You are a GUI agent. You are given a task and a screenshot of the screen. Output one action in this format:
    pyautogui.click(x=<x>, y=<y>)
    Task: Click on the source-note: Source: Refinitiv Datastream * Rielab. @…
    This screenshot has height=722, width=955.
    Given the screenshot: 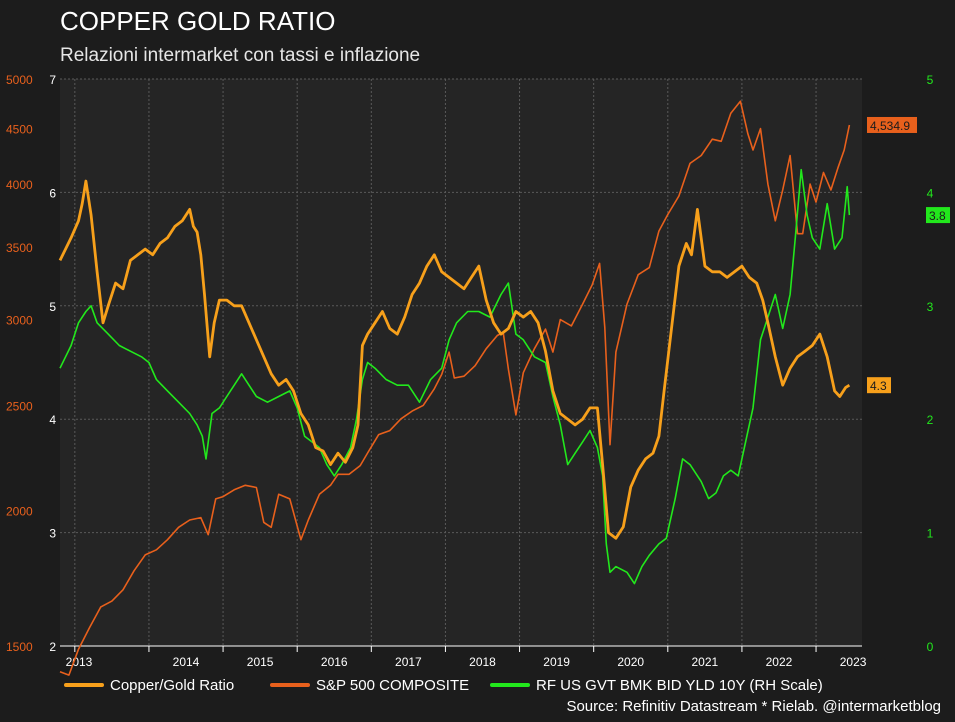 What is the action you would take?
    pyautogui.click(x=753, y=706)
    